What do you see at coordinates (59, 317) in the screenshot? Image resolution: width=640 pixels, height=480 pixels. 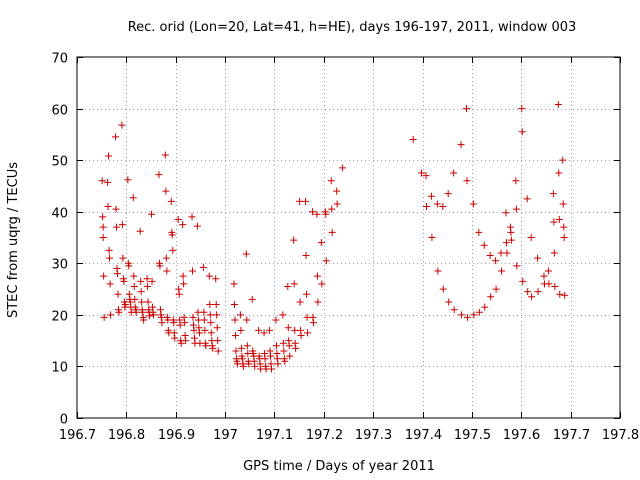 I see `y-tick-label: 20` at bounding box center [59, 317].